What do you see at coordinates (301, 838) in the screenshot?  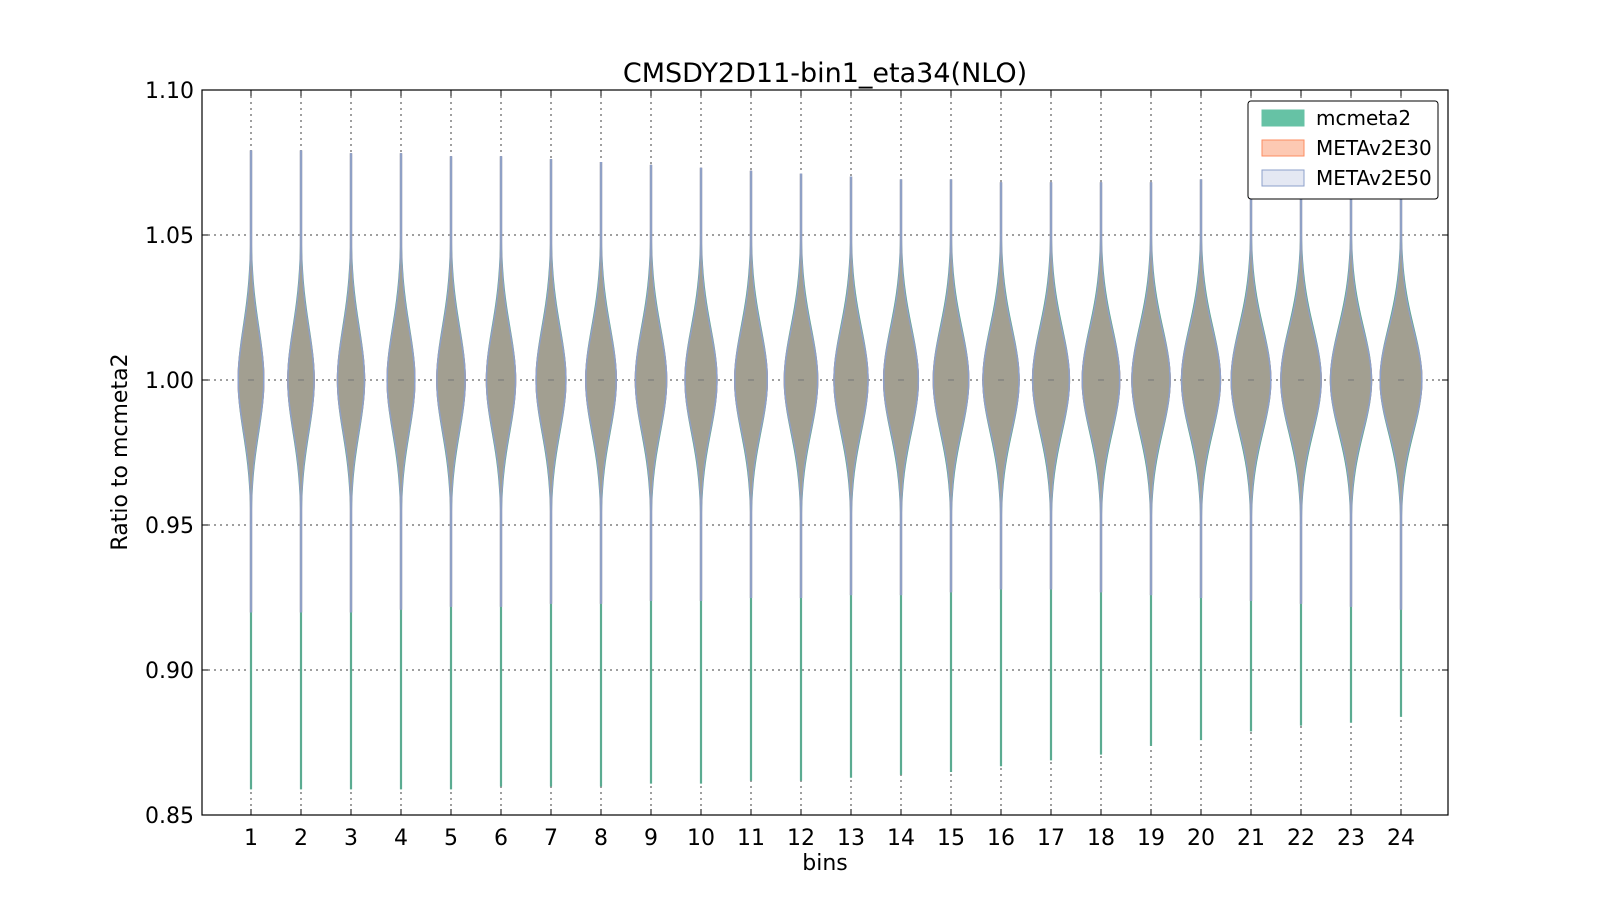 I see `x-tick-label: 2` at bounding box center [301, 838].